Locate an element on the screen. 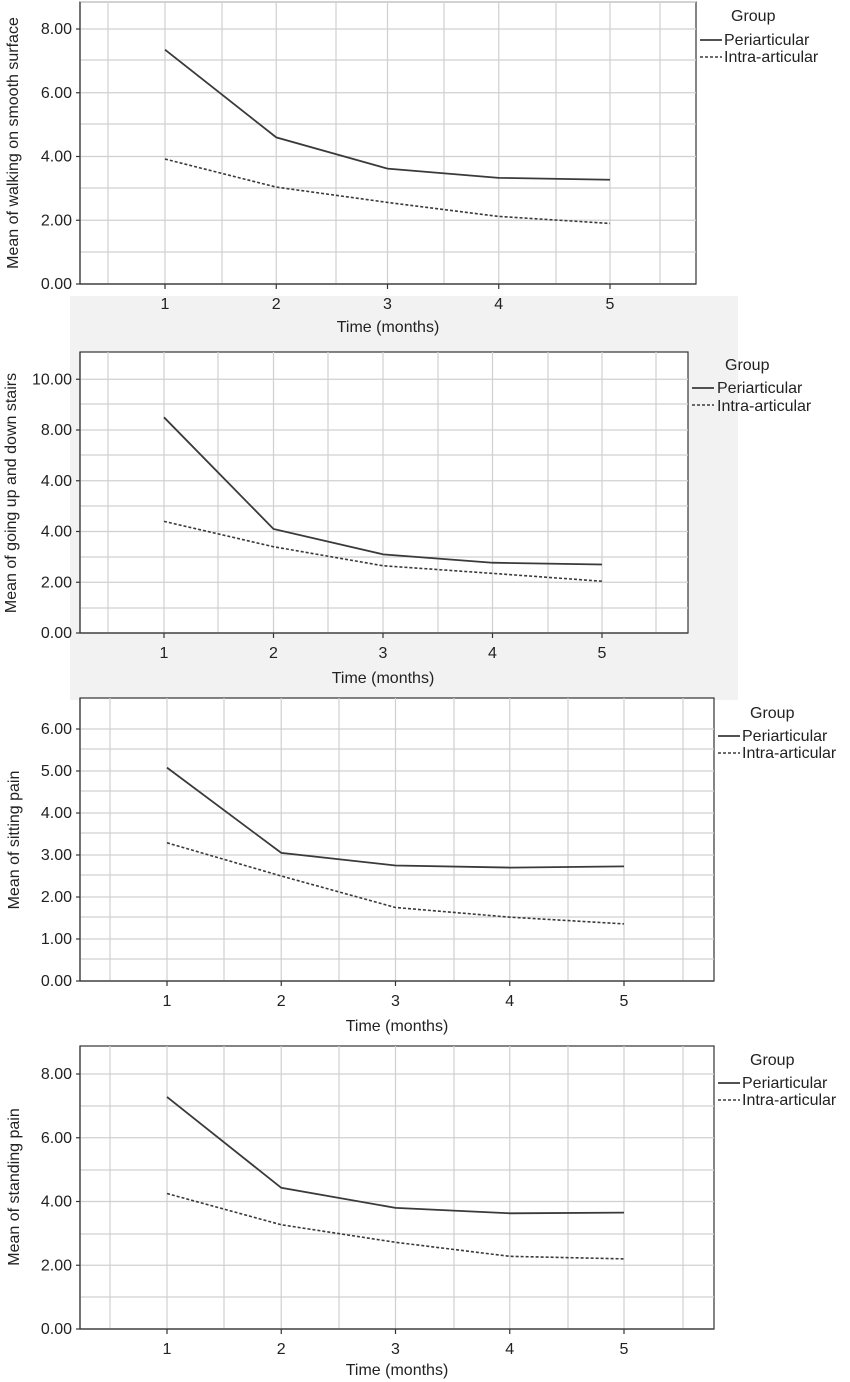 This screenshot has height=1382, width=850. grid is located at coordinates (383, 493).